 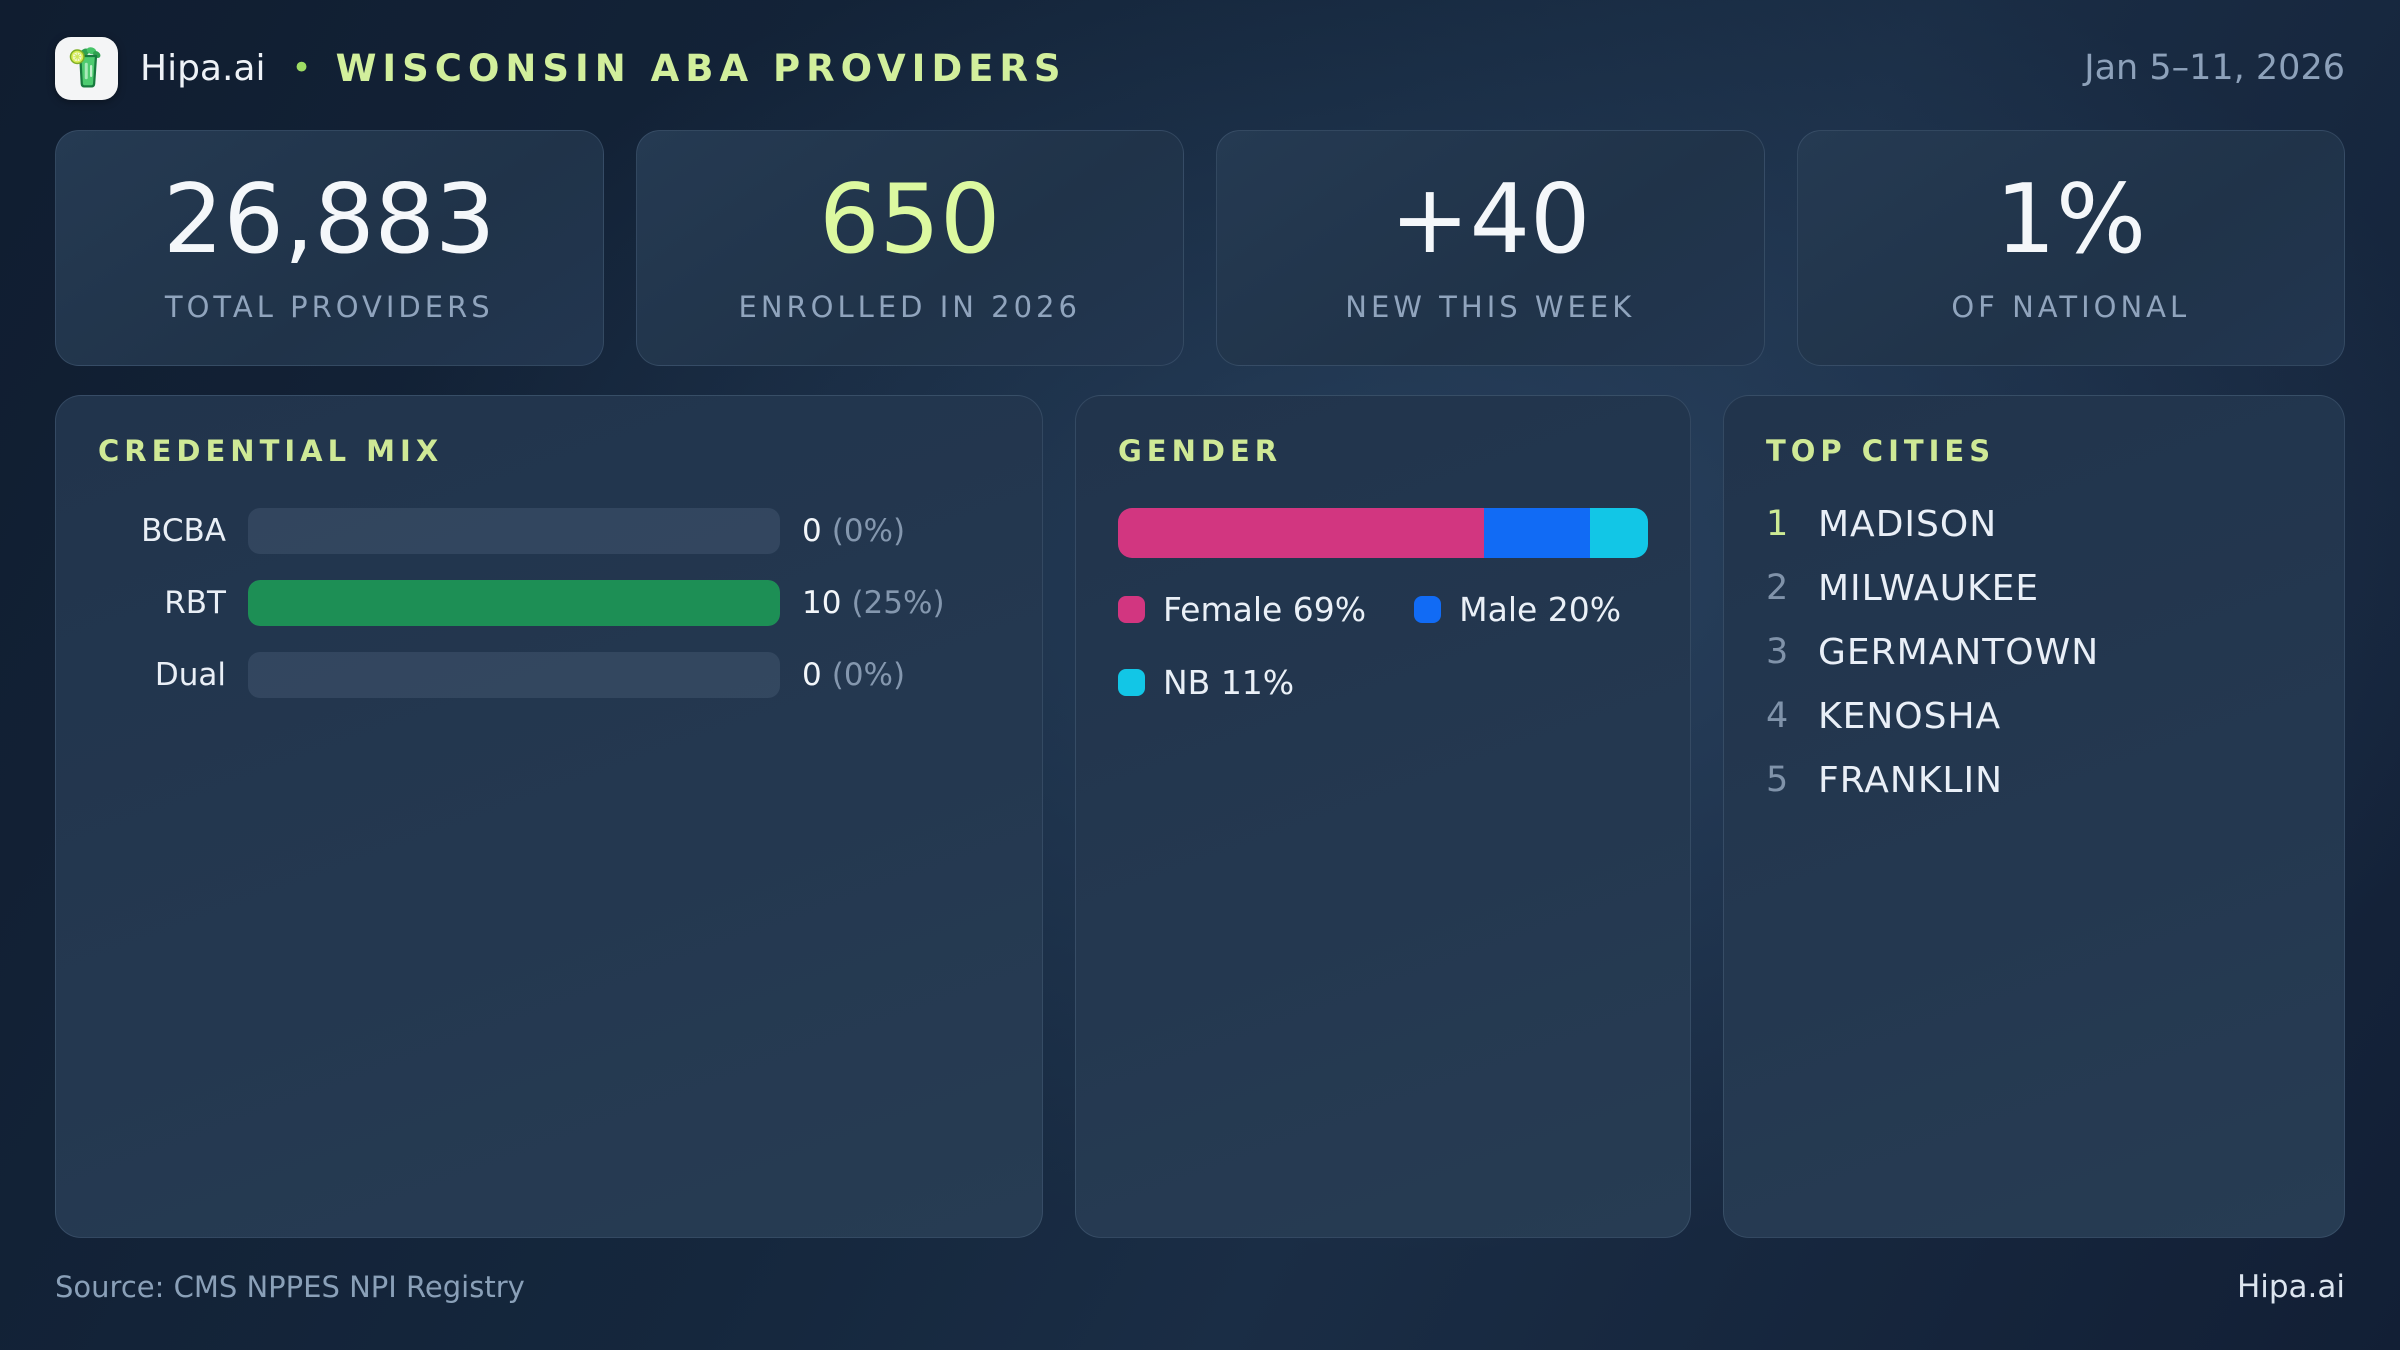 I want to click on credential-bars: BCBA 0 (0%) RBT 10 (, so click(x=549, y=603).